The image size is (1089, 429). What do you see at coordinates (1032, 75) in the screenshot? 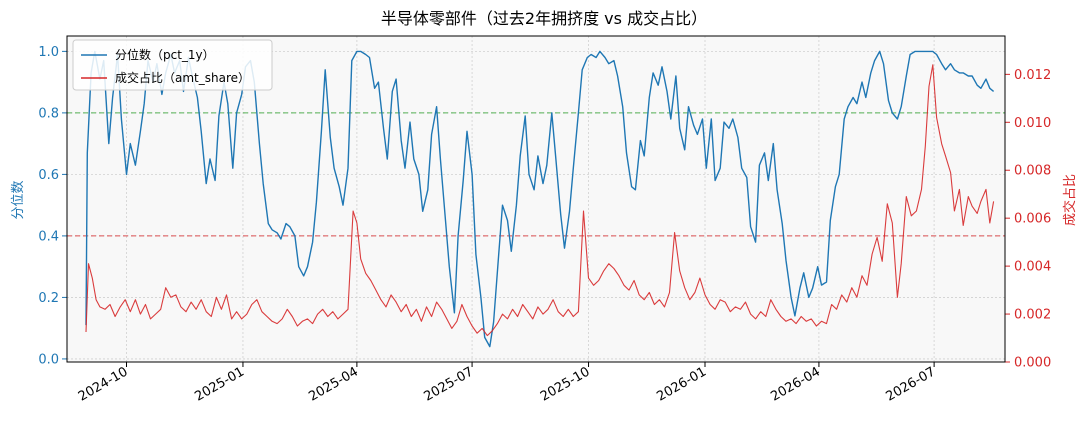
I see `y-tick-label-right: 0.012` at bounding box center [1032, 75].